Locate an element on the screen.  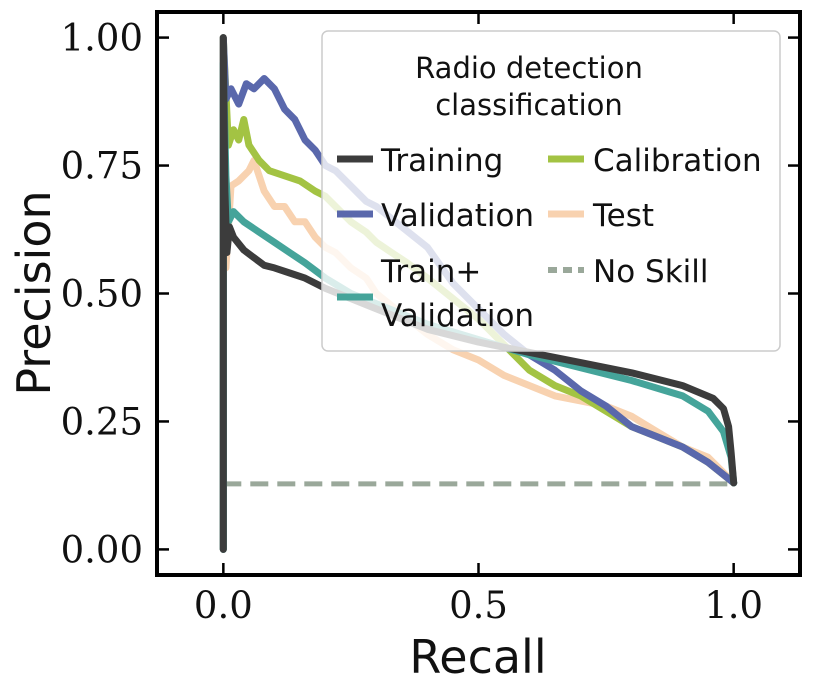
legend-label-train-validation-line1: Train+ is located at coordinates (430, 272).